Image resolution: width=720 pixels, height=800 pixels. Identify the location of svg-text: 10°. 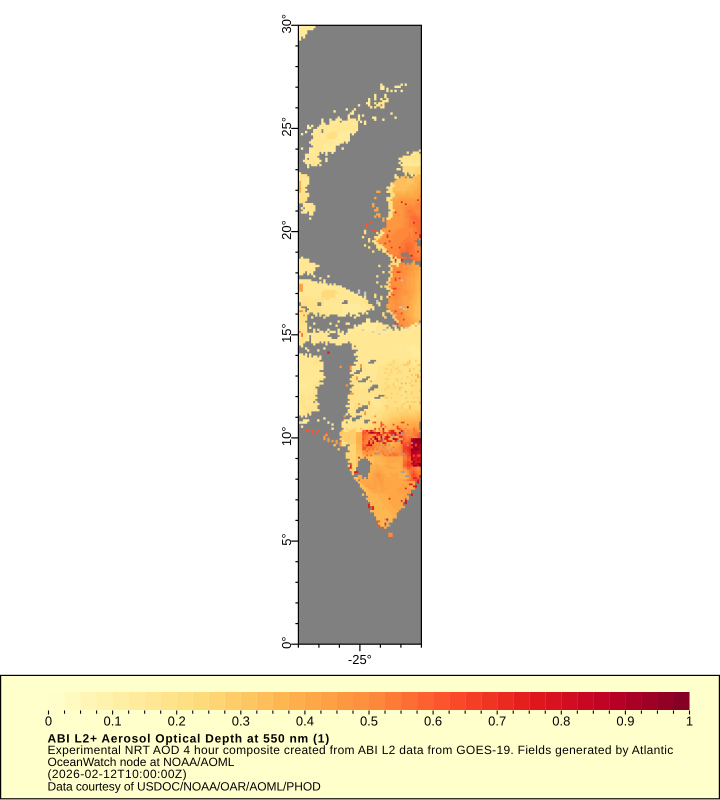
(286, 436).